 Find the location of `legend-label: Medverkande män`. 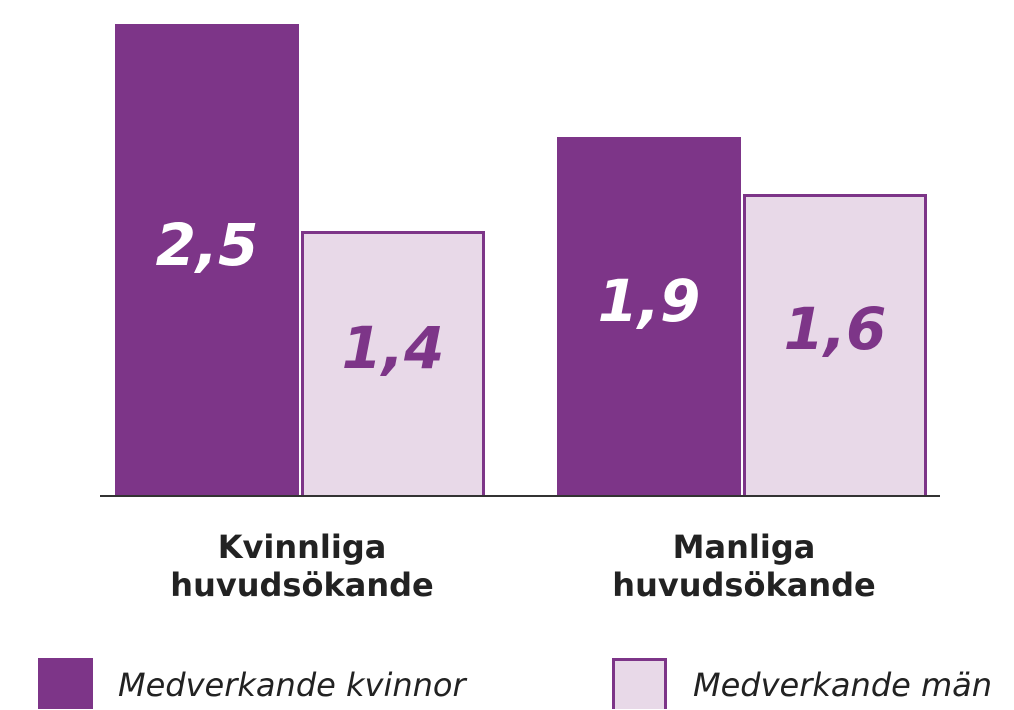

legend-label: Medverkande män is located at coordinates (843, 685).